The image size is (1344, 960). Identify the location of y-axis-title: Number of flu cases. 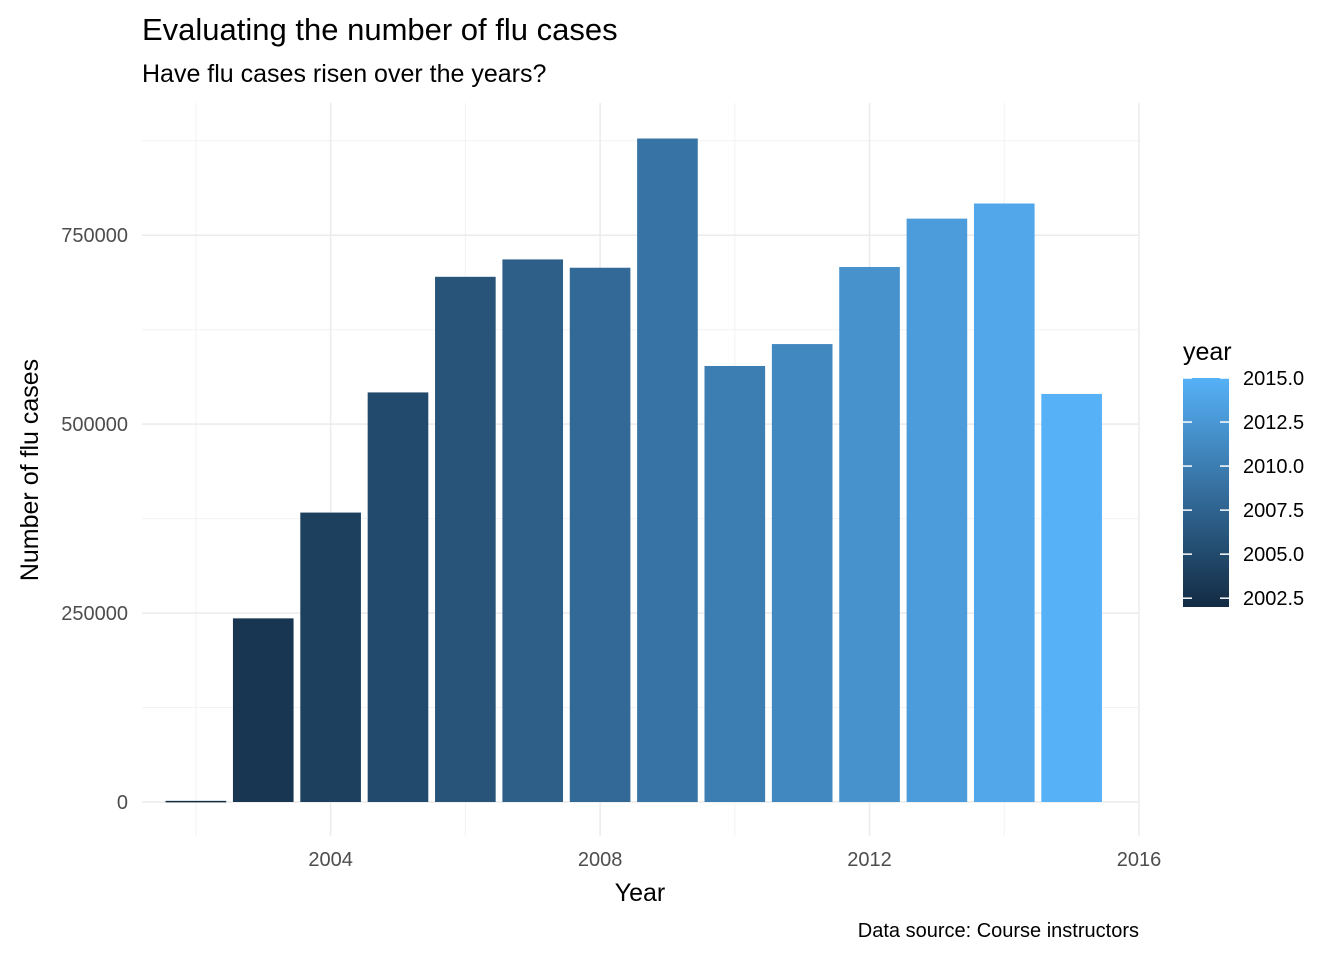
(30, 470).